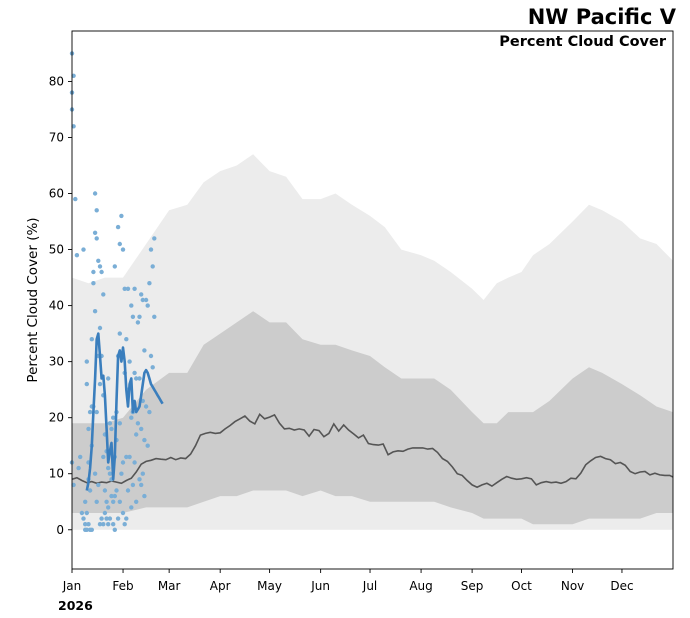  What do you see at coordinates (220, 586) in the screenshot?
I see `x-tick-label: Apr` at bounding box center [220, 586].